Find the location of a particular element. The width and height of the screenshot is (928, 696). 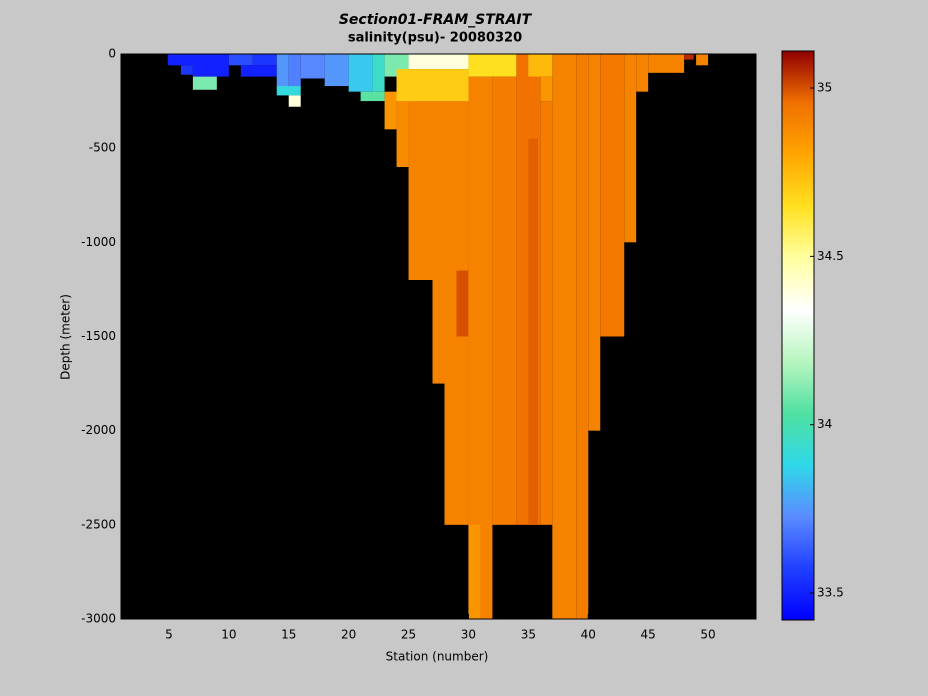

x-tick-label: 30 is located at coordinates (468, 635).